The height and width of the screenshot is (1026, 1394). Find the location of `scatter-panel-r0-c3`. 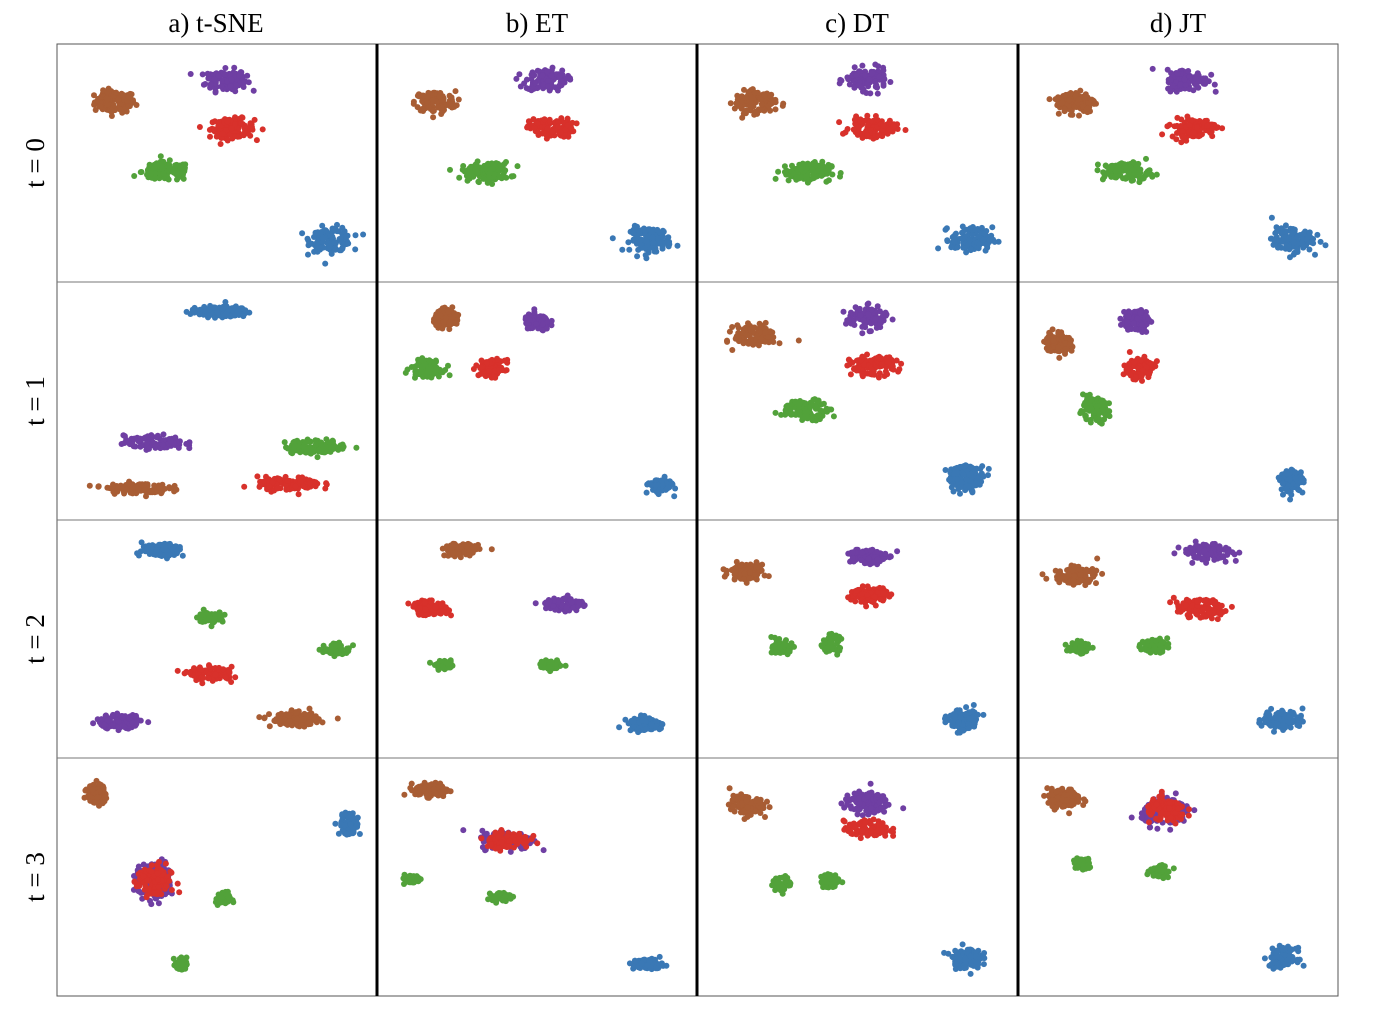

scatter-panel-r0-c3 is located at coordinates (1187, 163).